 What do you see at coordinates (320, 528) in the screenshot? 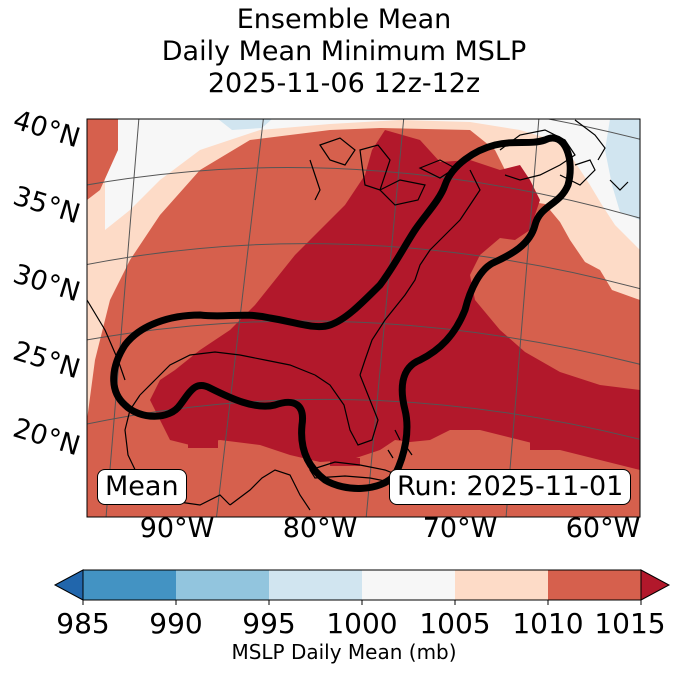
I see `lon-label-80: 80°W` at bounding box center [320, 528].